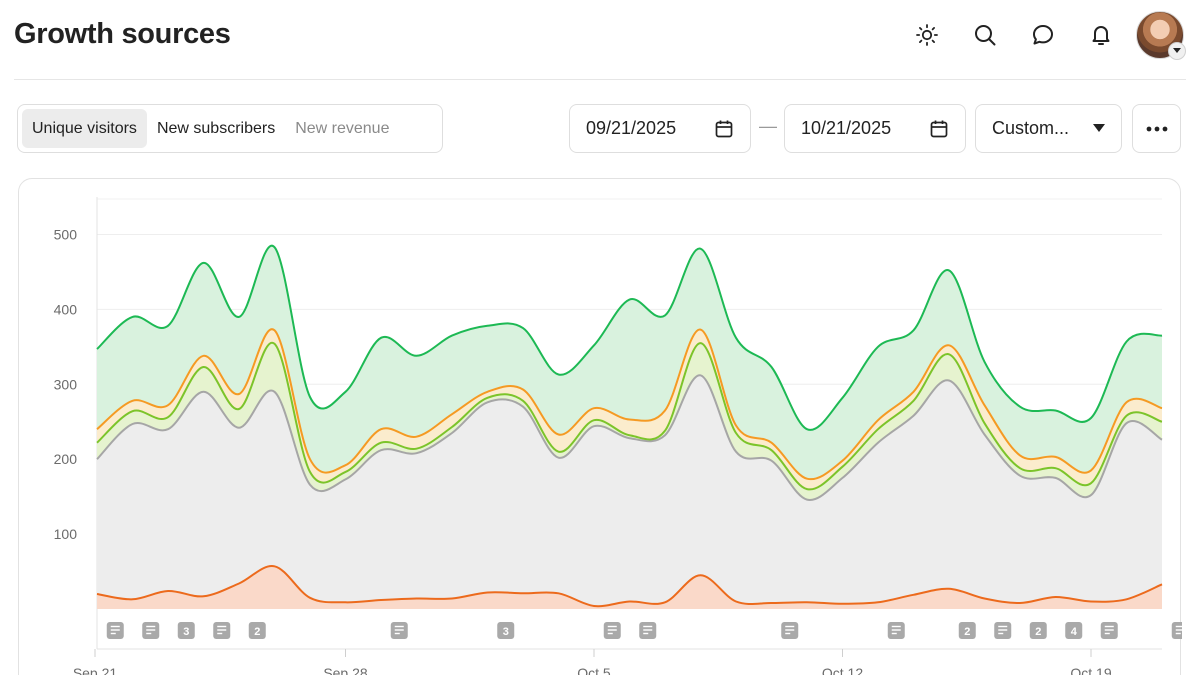 The height and width of the screenshot is (675, 1200). I want to click on start-date-field: 09/21/2025, so click(660, 128).